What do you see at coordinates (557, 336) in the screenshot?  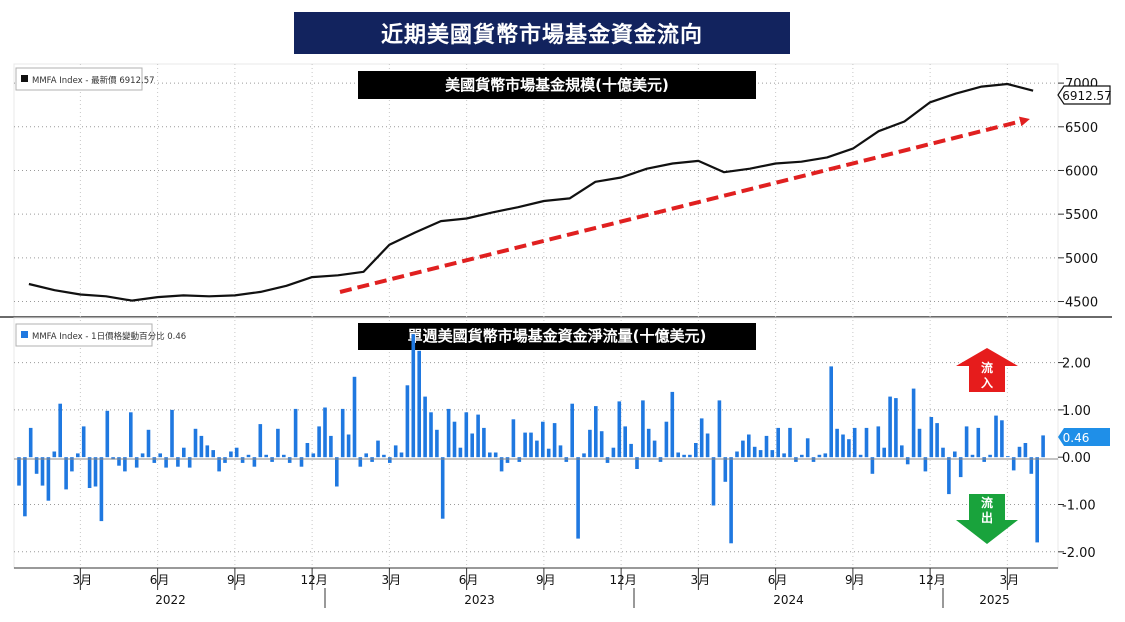 I see `bottom-panel-title: 單週美國貨幣市場基金資金淨流量(十億美元)` at bounding box center [557, 336].